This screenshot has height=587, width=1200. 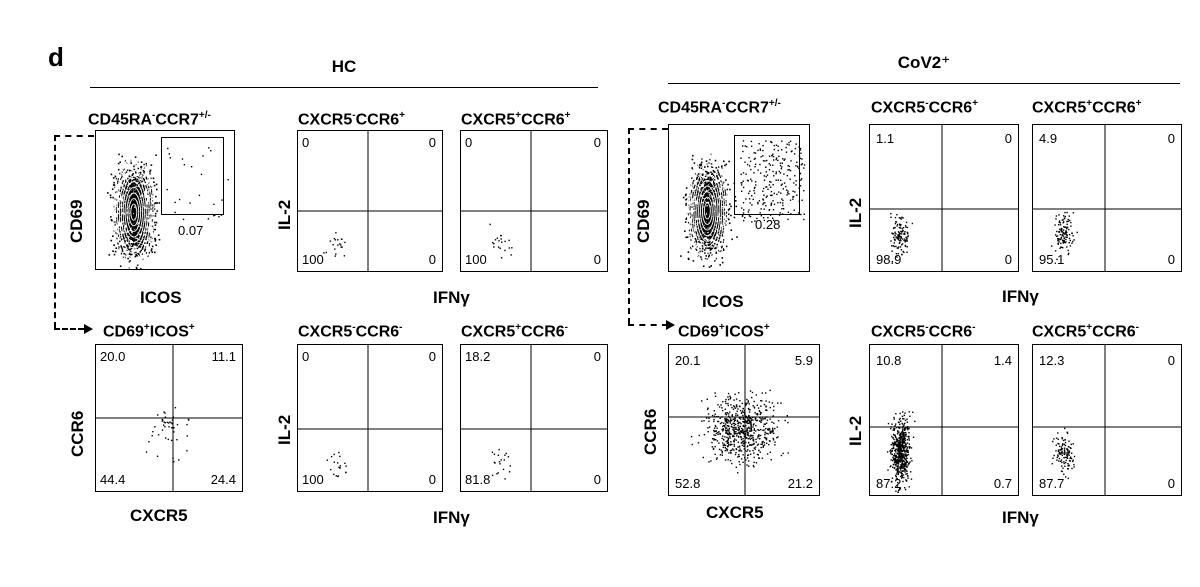 I want to click on cov-gate-xlabel: ICOS, so click(x=723, y=301).